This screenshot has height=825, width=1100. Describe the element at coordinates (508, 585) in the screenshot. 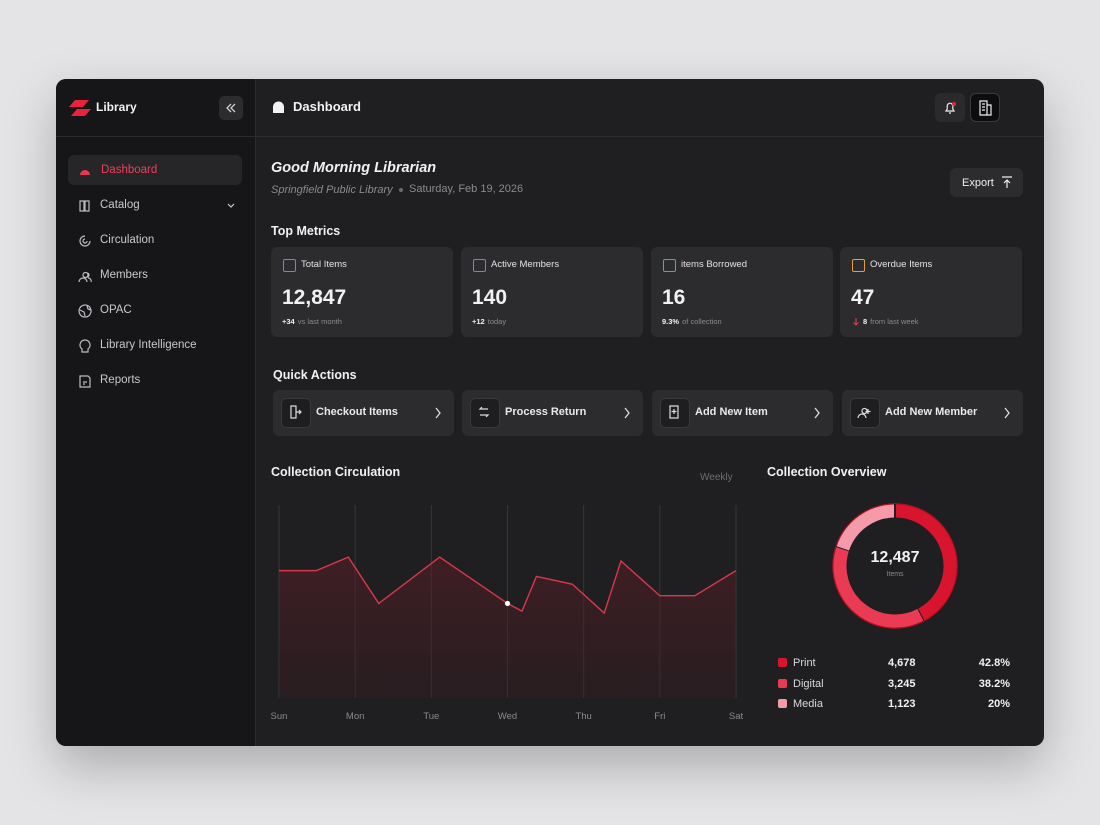

I see `line` at that location.